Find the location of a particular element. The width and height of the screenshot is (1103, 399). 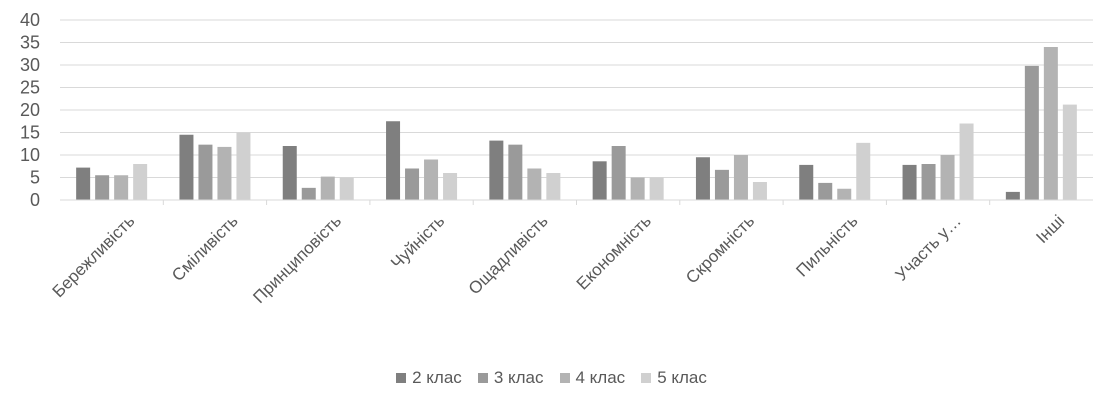

legend-item: 5 клас is located at coordinates (674, 378).